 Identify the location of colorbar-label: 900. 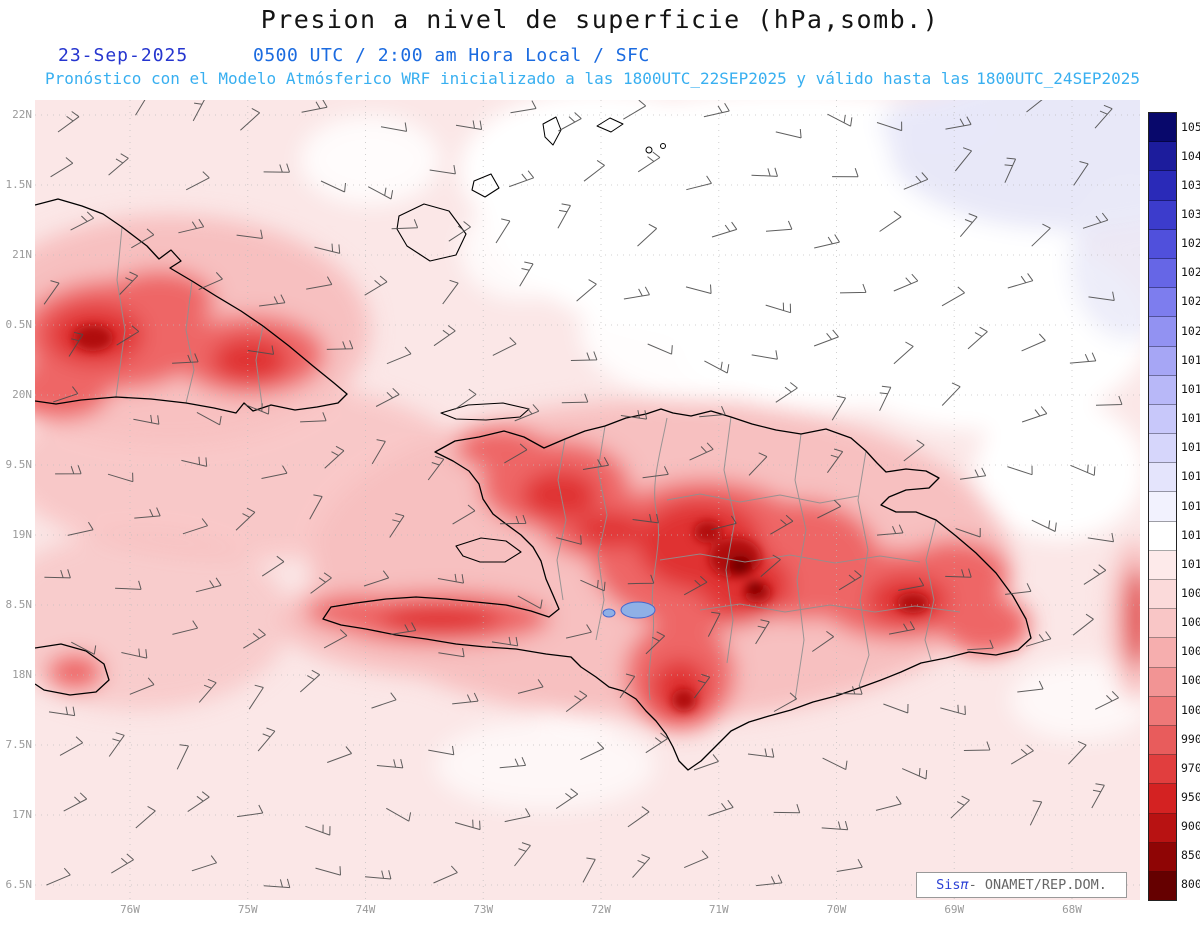
(1190, 826).